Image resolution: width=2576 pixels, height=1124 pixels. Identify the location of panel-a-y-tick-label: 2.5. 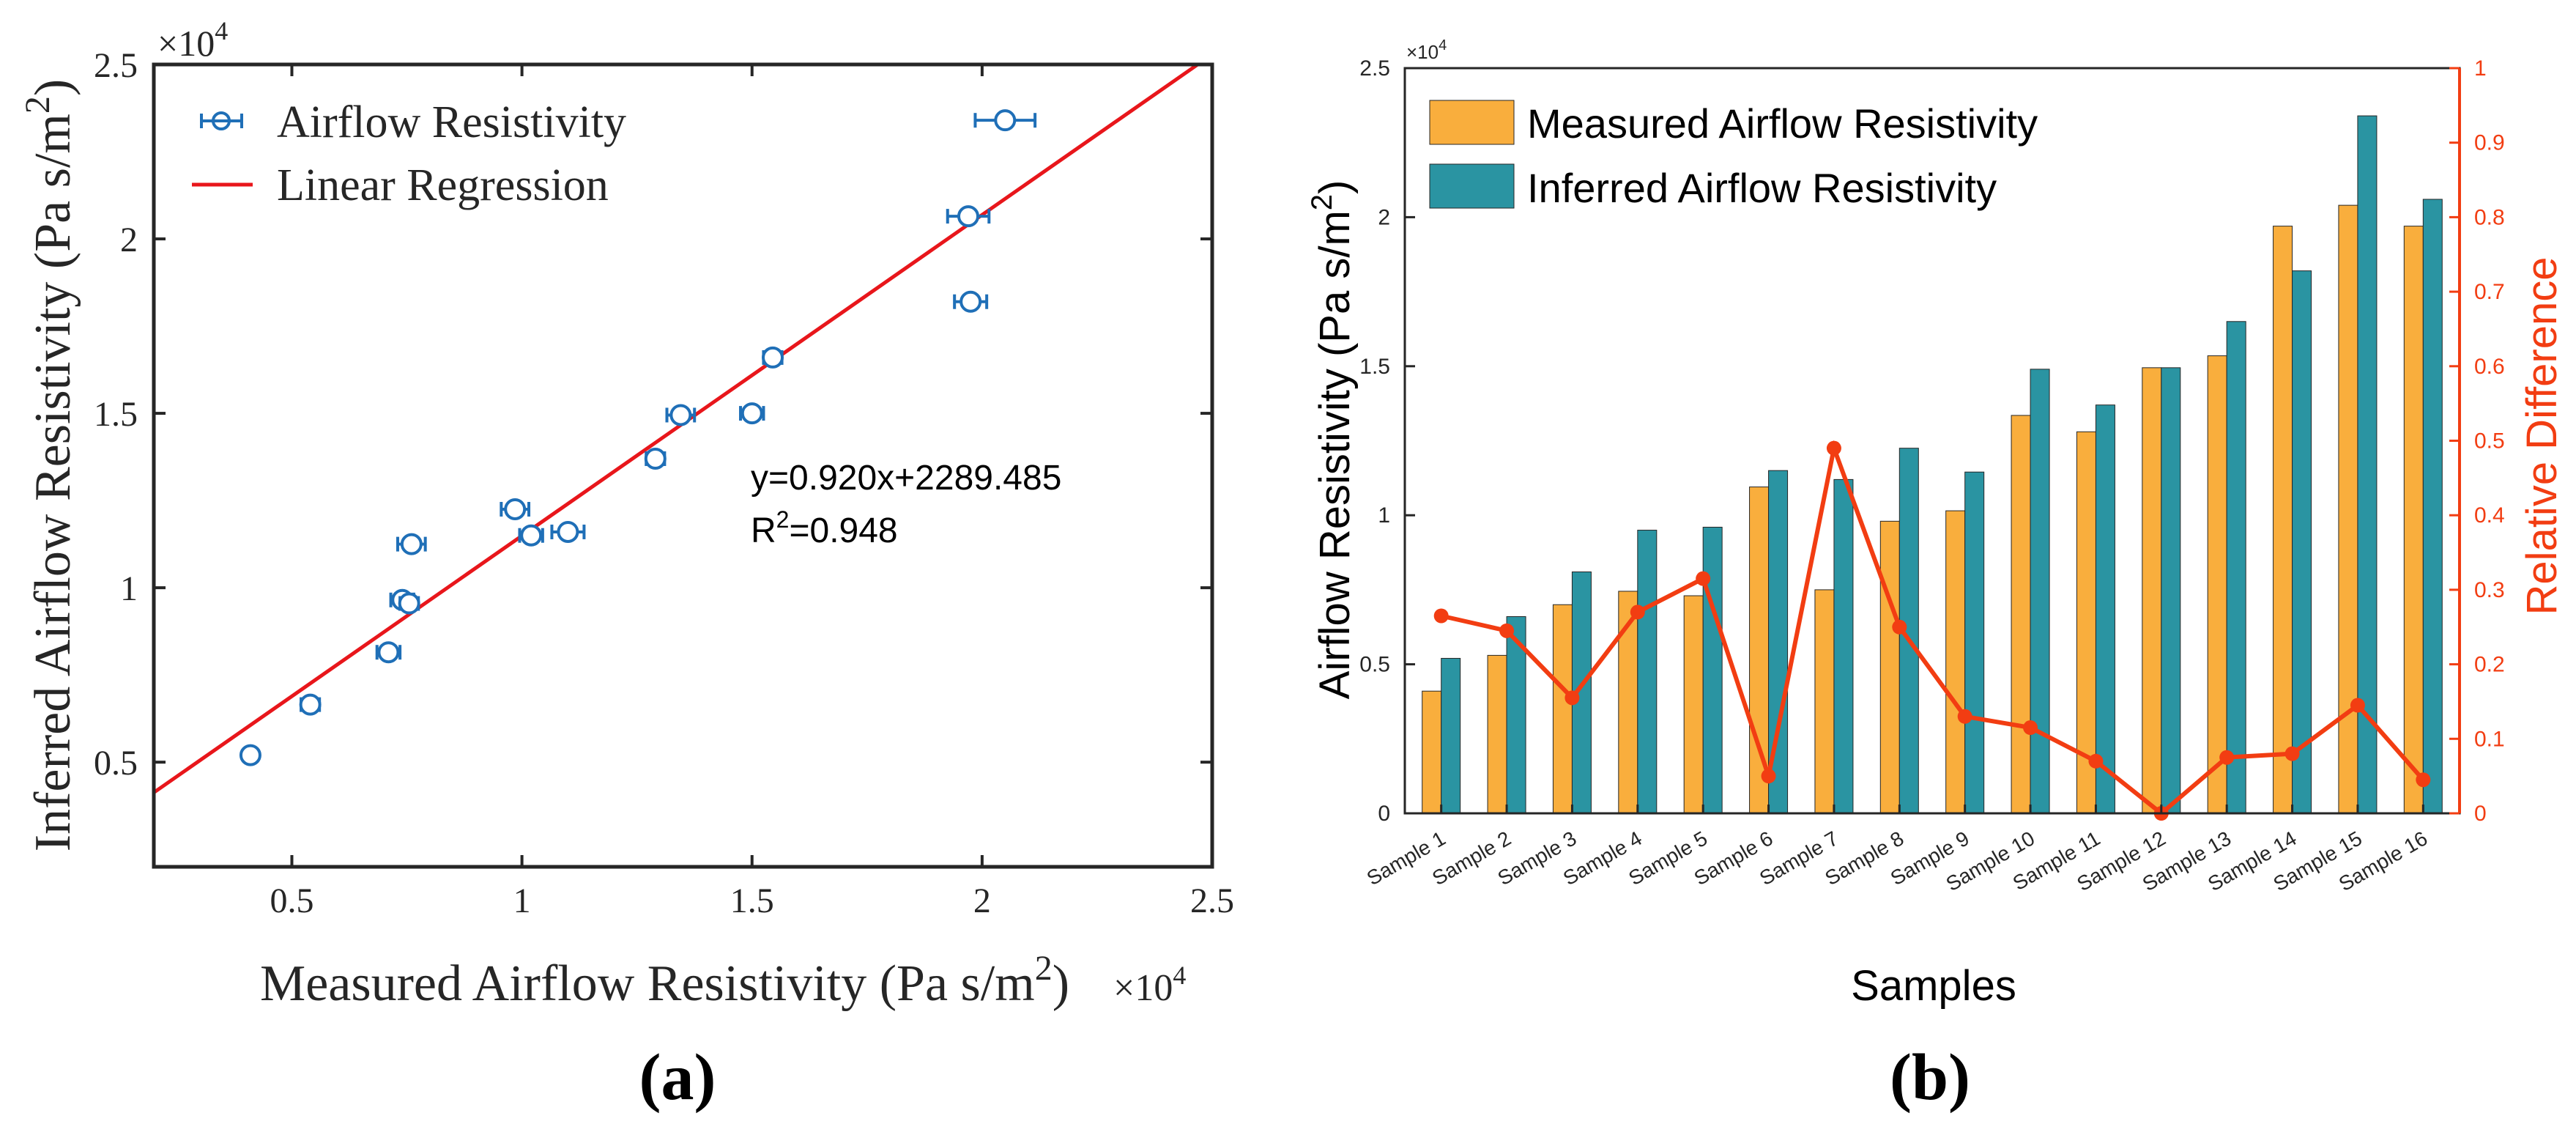
(116, 65).